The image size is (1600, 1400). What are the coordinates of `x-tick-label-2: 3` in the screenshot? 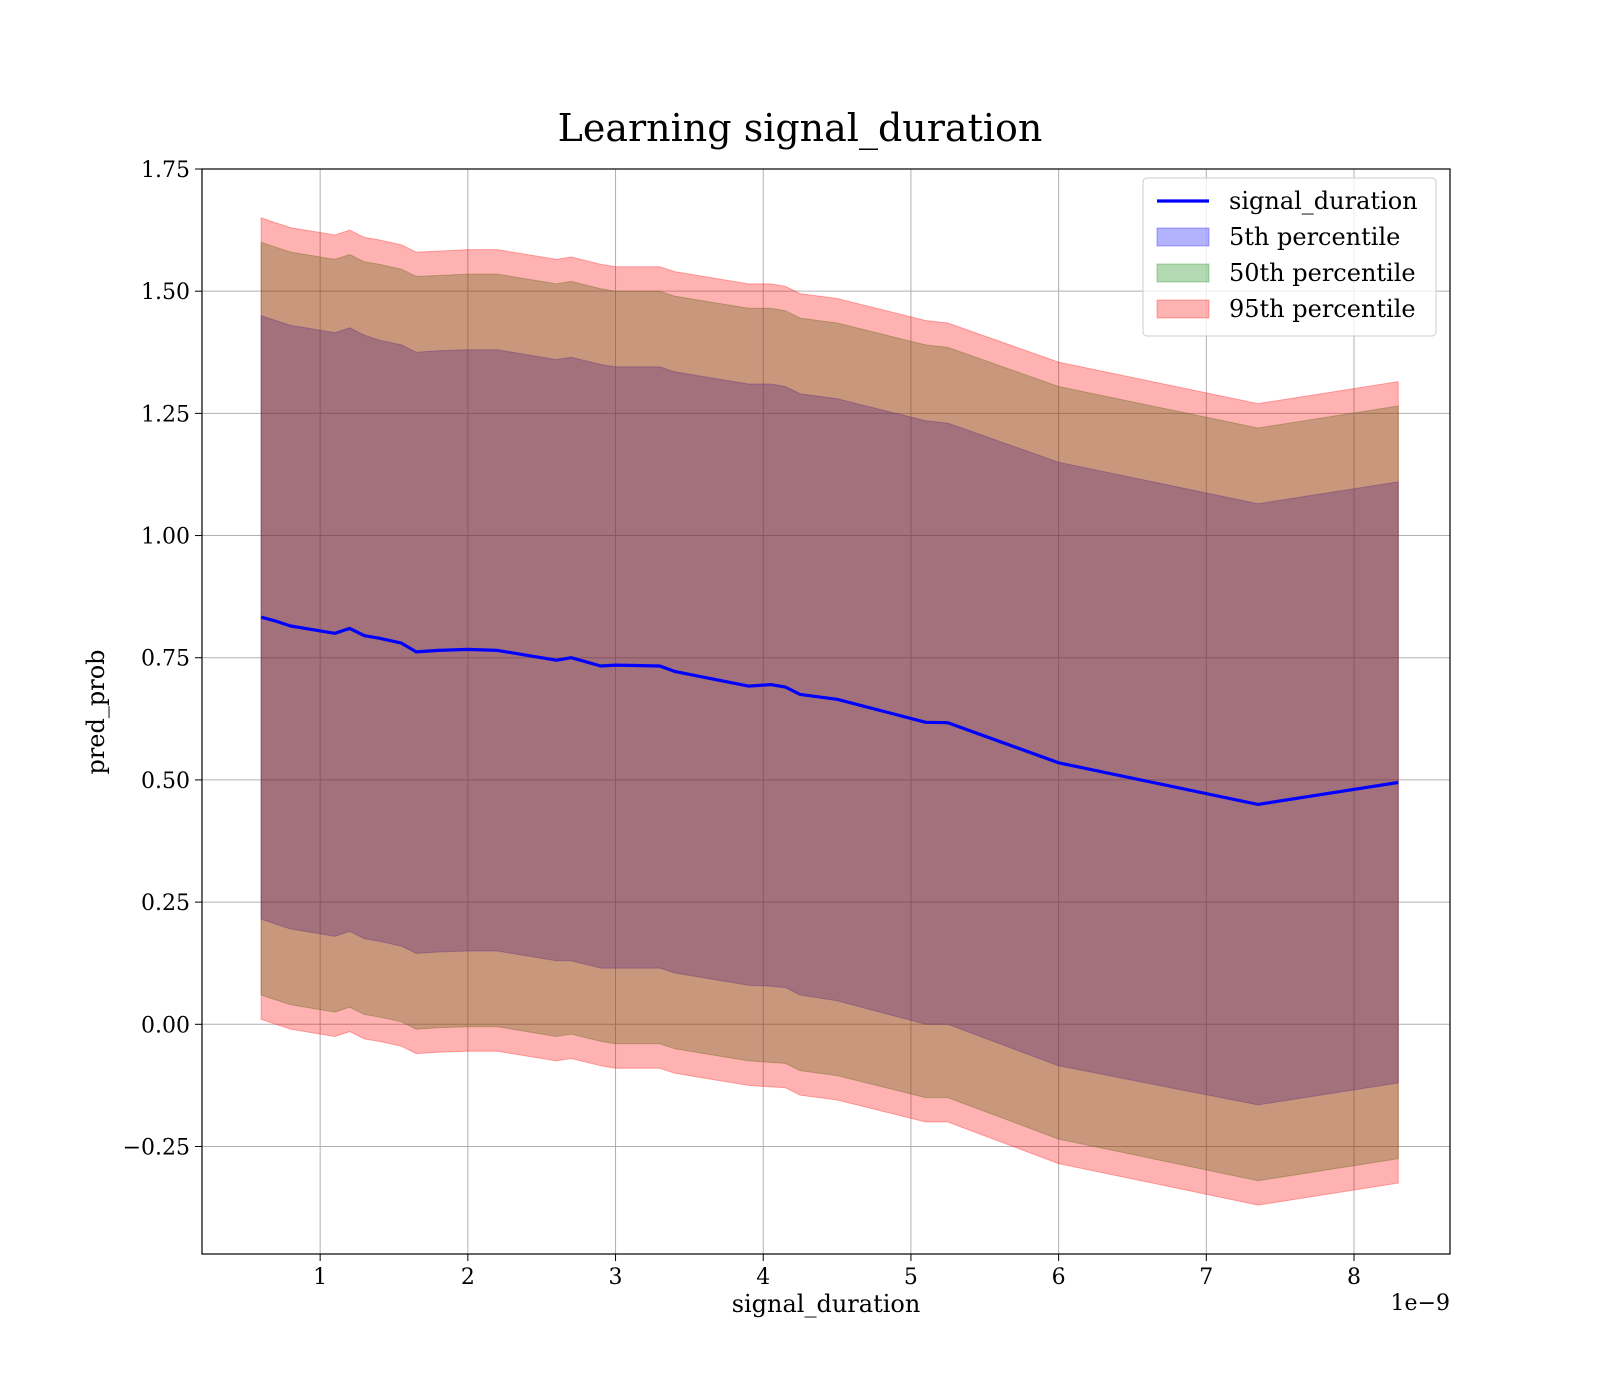 It's located at (616, 1277).